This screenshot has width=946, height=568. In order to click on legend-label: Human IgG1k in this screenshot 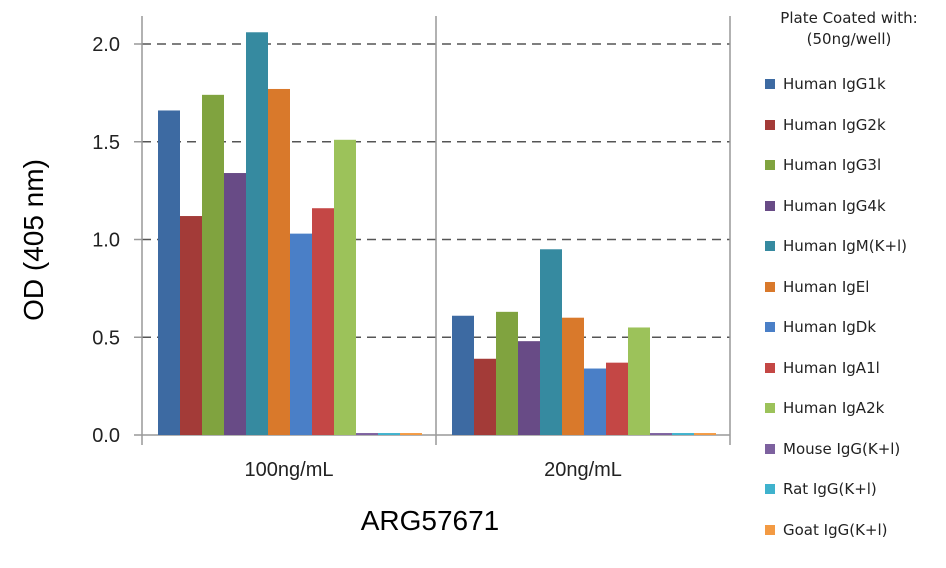, I will do `click(834, 84)`.